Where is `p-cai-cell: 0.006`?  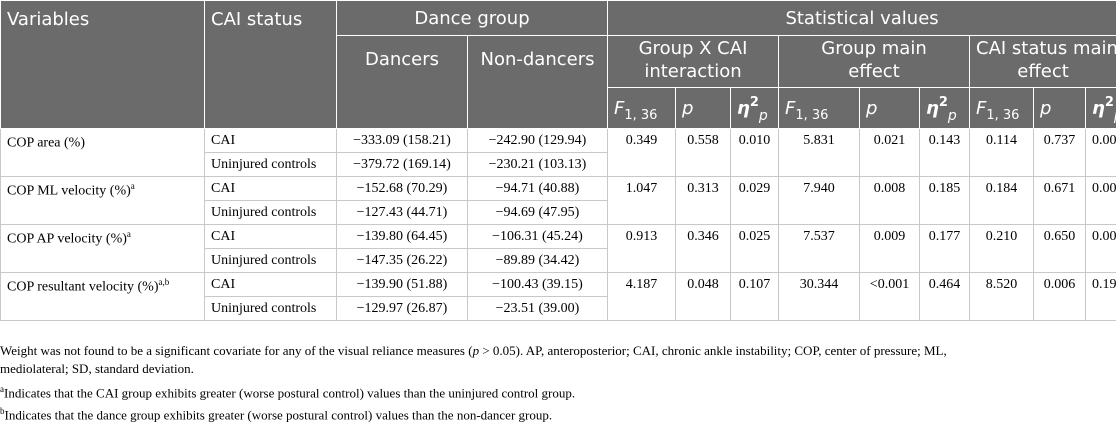
p-cai-cell: 0.006 is located at coordinates (1060, 297).